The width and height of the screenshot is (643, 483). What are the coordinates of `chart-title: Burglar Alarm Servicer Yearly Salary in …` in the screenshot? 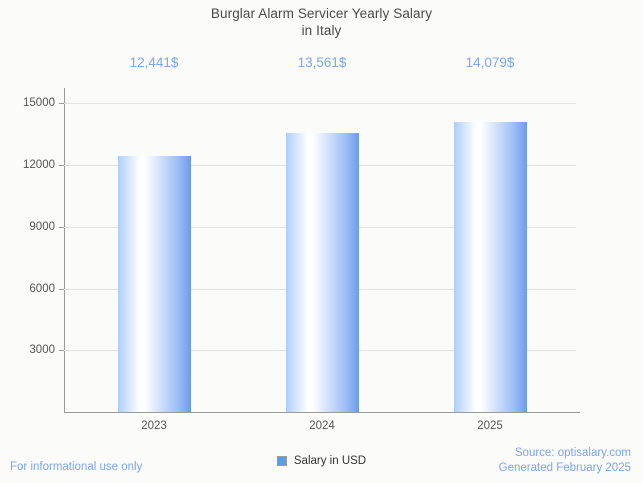 It's located at (321, 22).